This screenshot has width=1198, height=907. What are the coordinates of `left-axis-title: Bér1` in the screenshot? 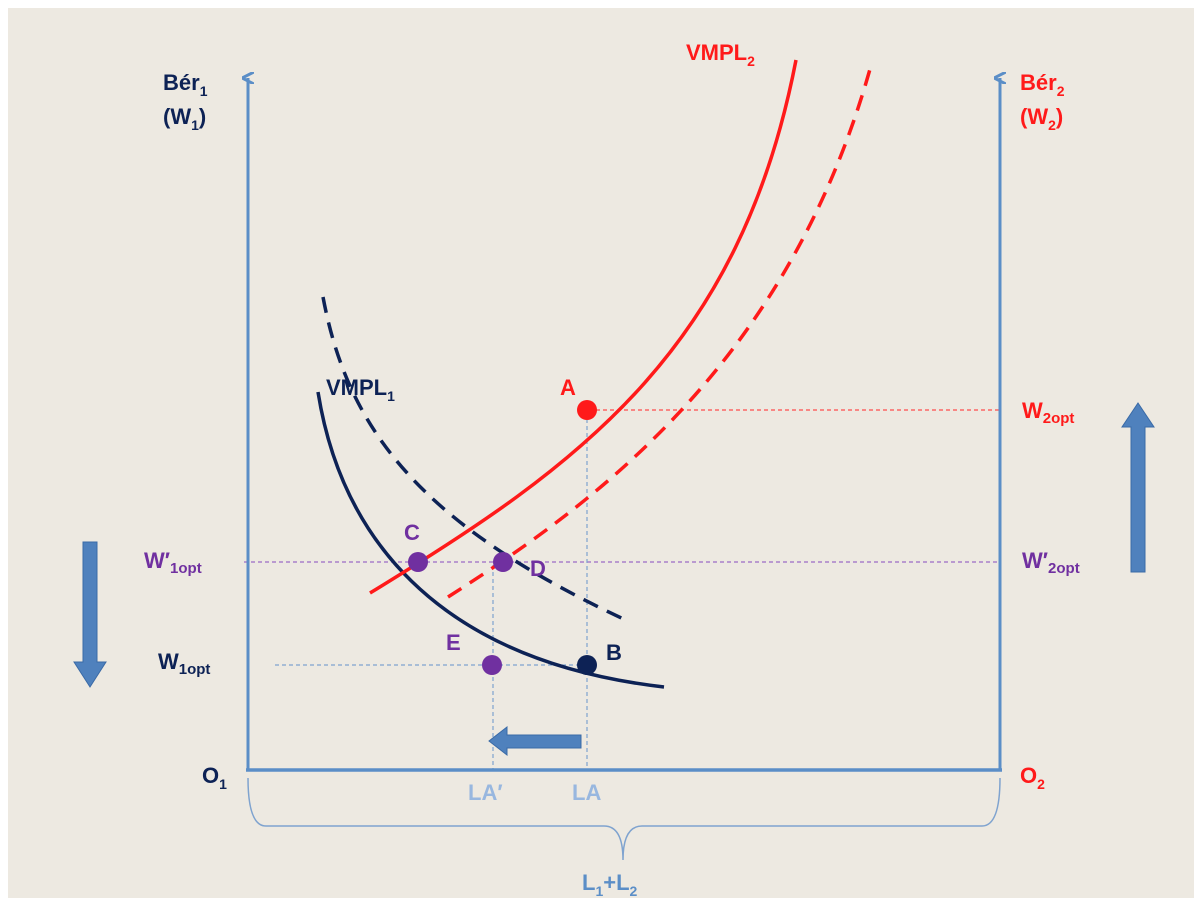 It's located at (185, 84).